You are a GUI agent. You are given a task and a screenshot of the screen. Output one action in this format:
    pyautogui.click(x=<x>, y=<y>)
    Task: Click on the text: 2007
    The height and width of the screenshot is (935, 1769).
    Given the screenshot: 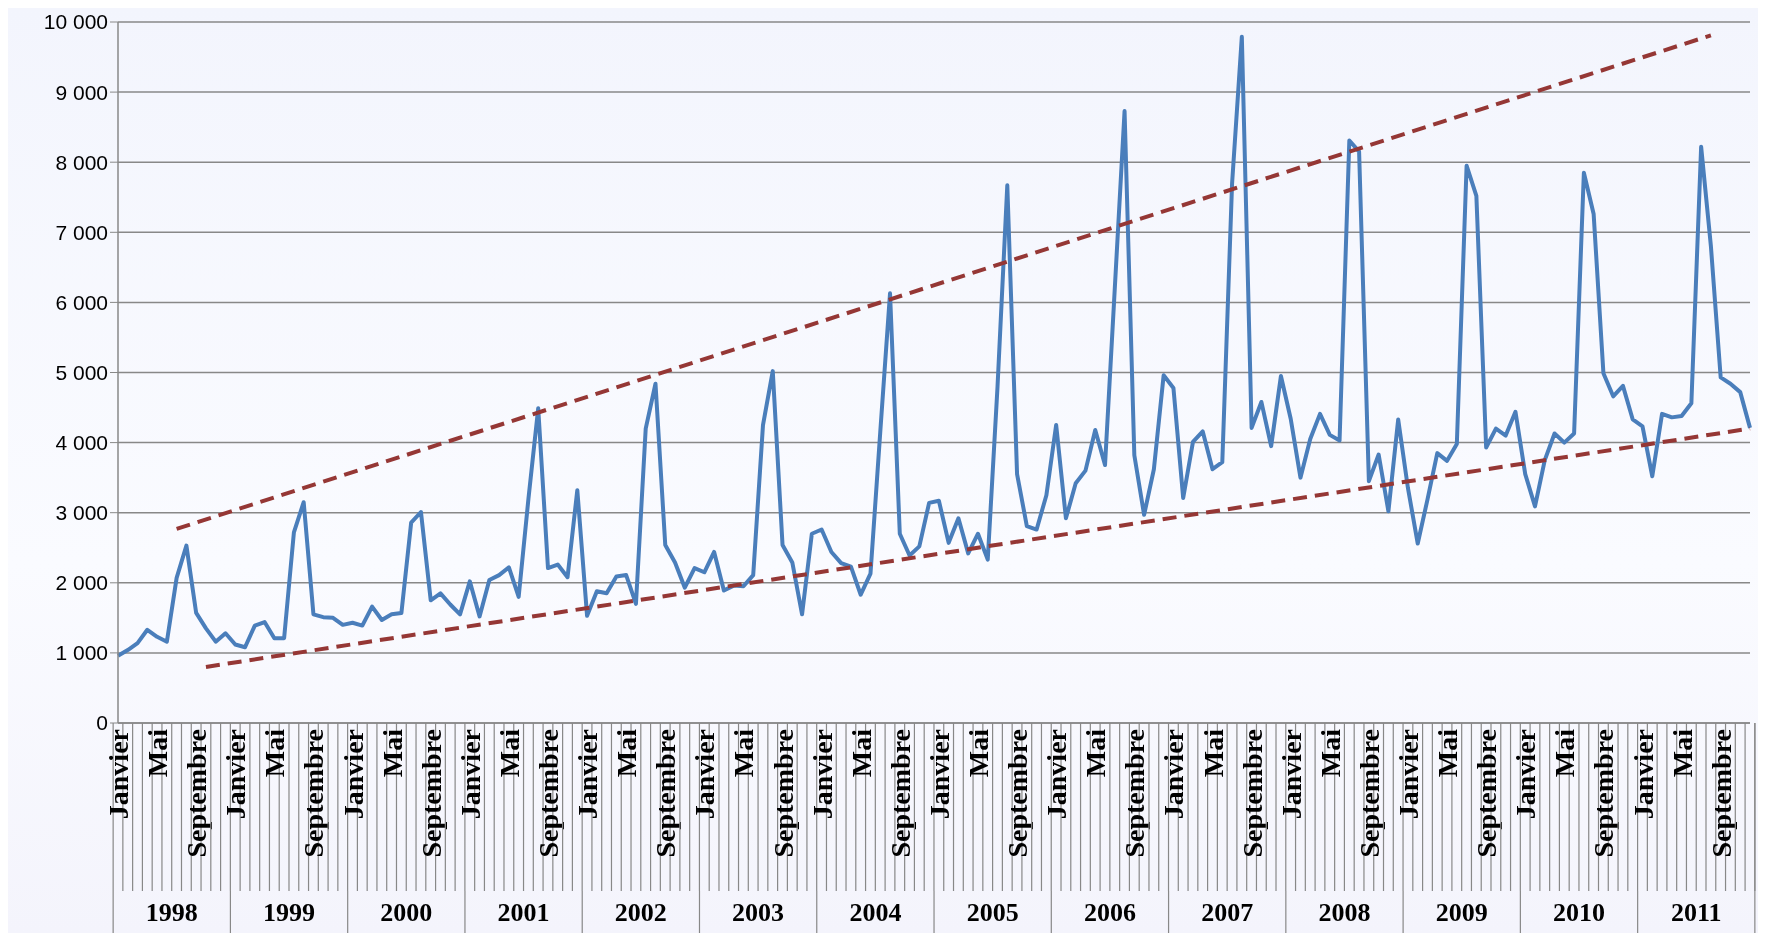 What is the action you would take?
    pyautogui.click(x=1227, y=912)
    